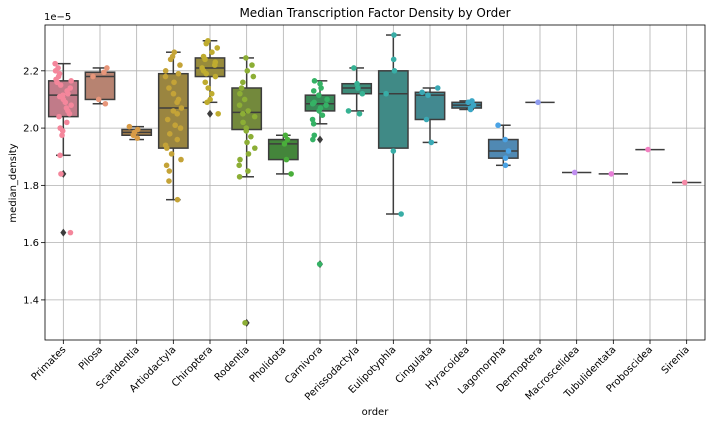  Describe the element at coordinates (31, 243) in the screenshot. I see `y-tick-label: 1.6` at that location.